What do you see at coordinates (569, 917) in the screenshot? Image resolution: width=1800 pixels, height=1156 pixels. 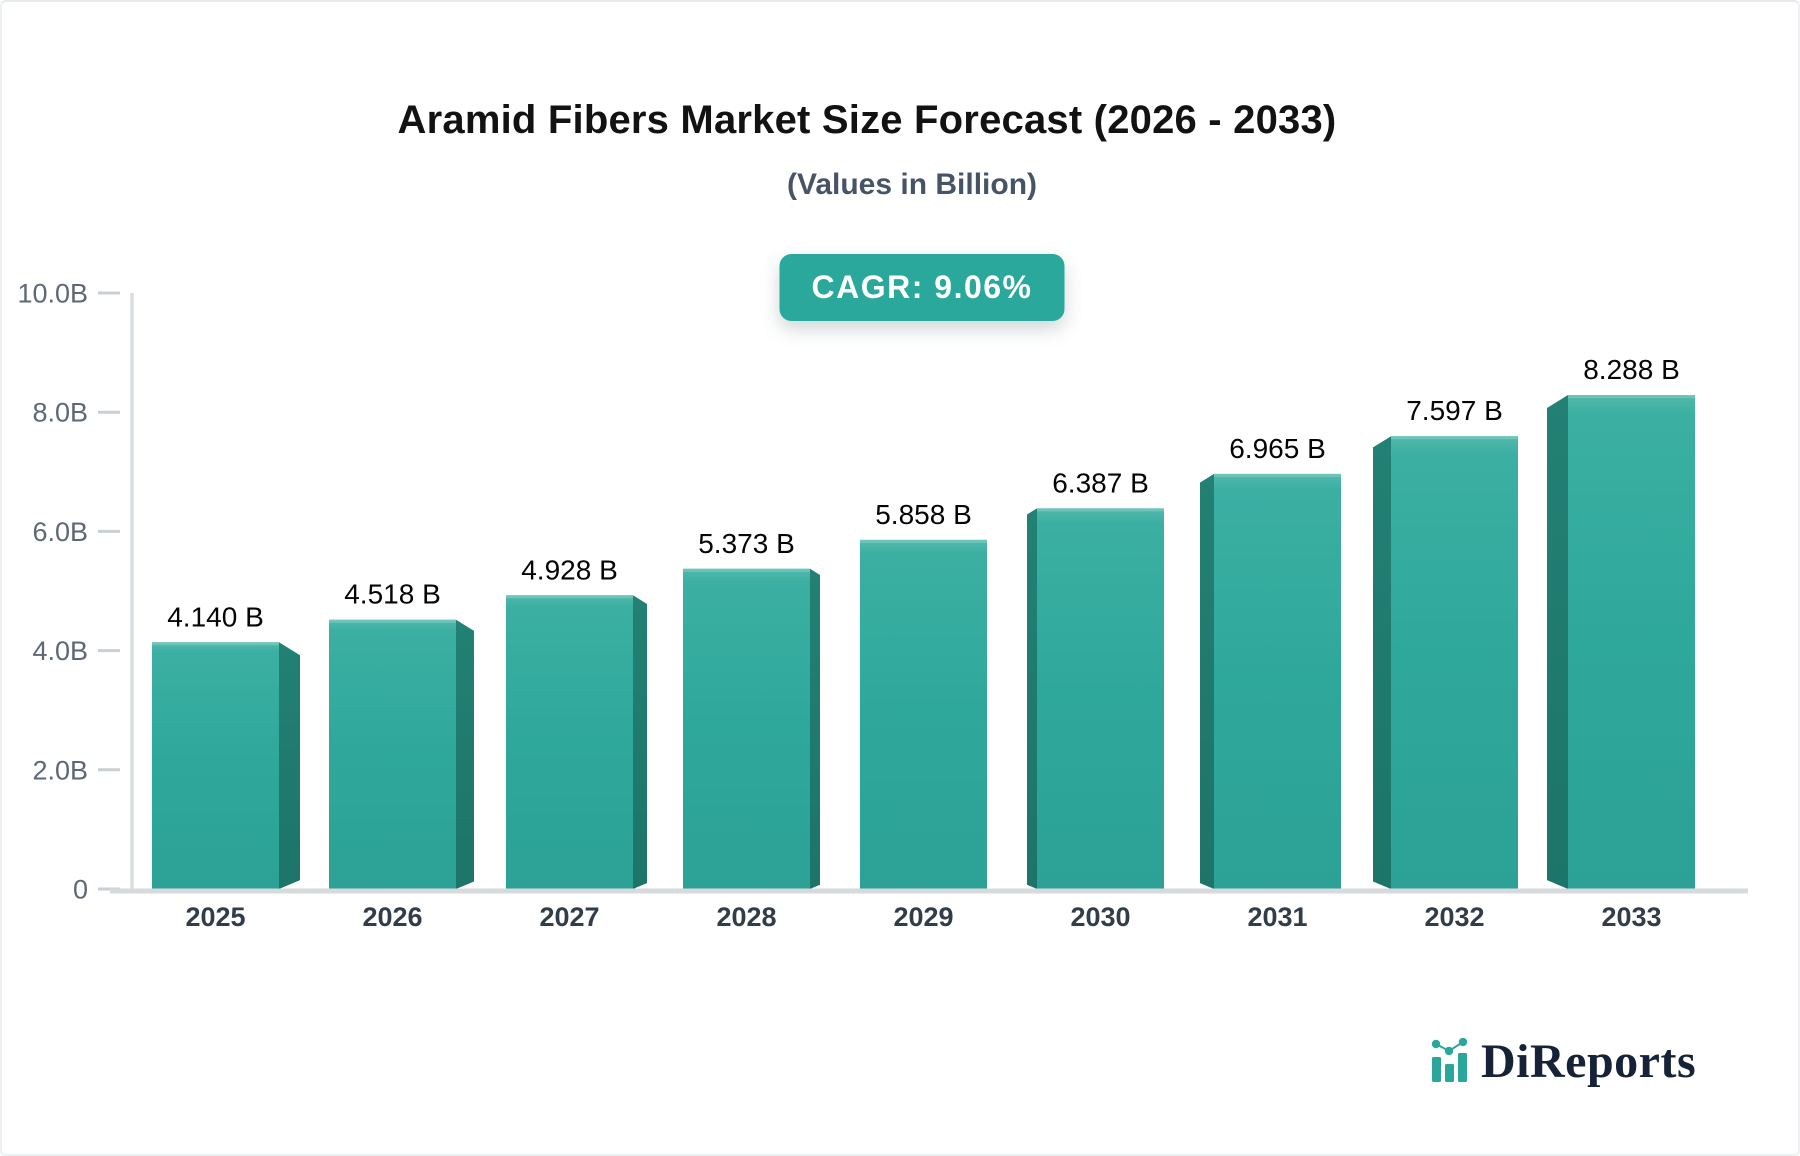 I see `x-axis-label: 2027` at bounding box center [569, 917].